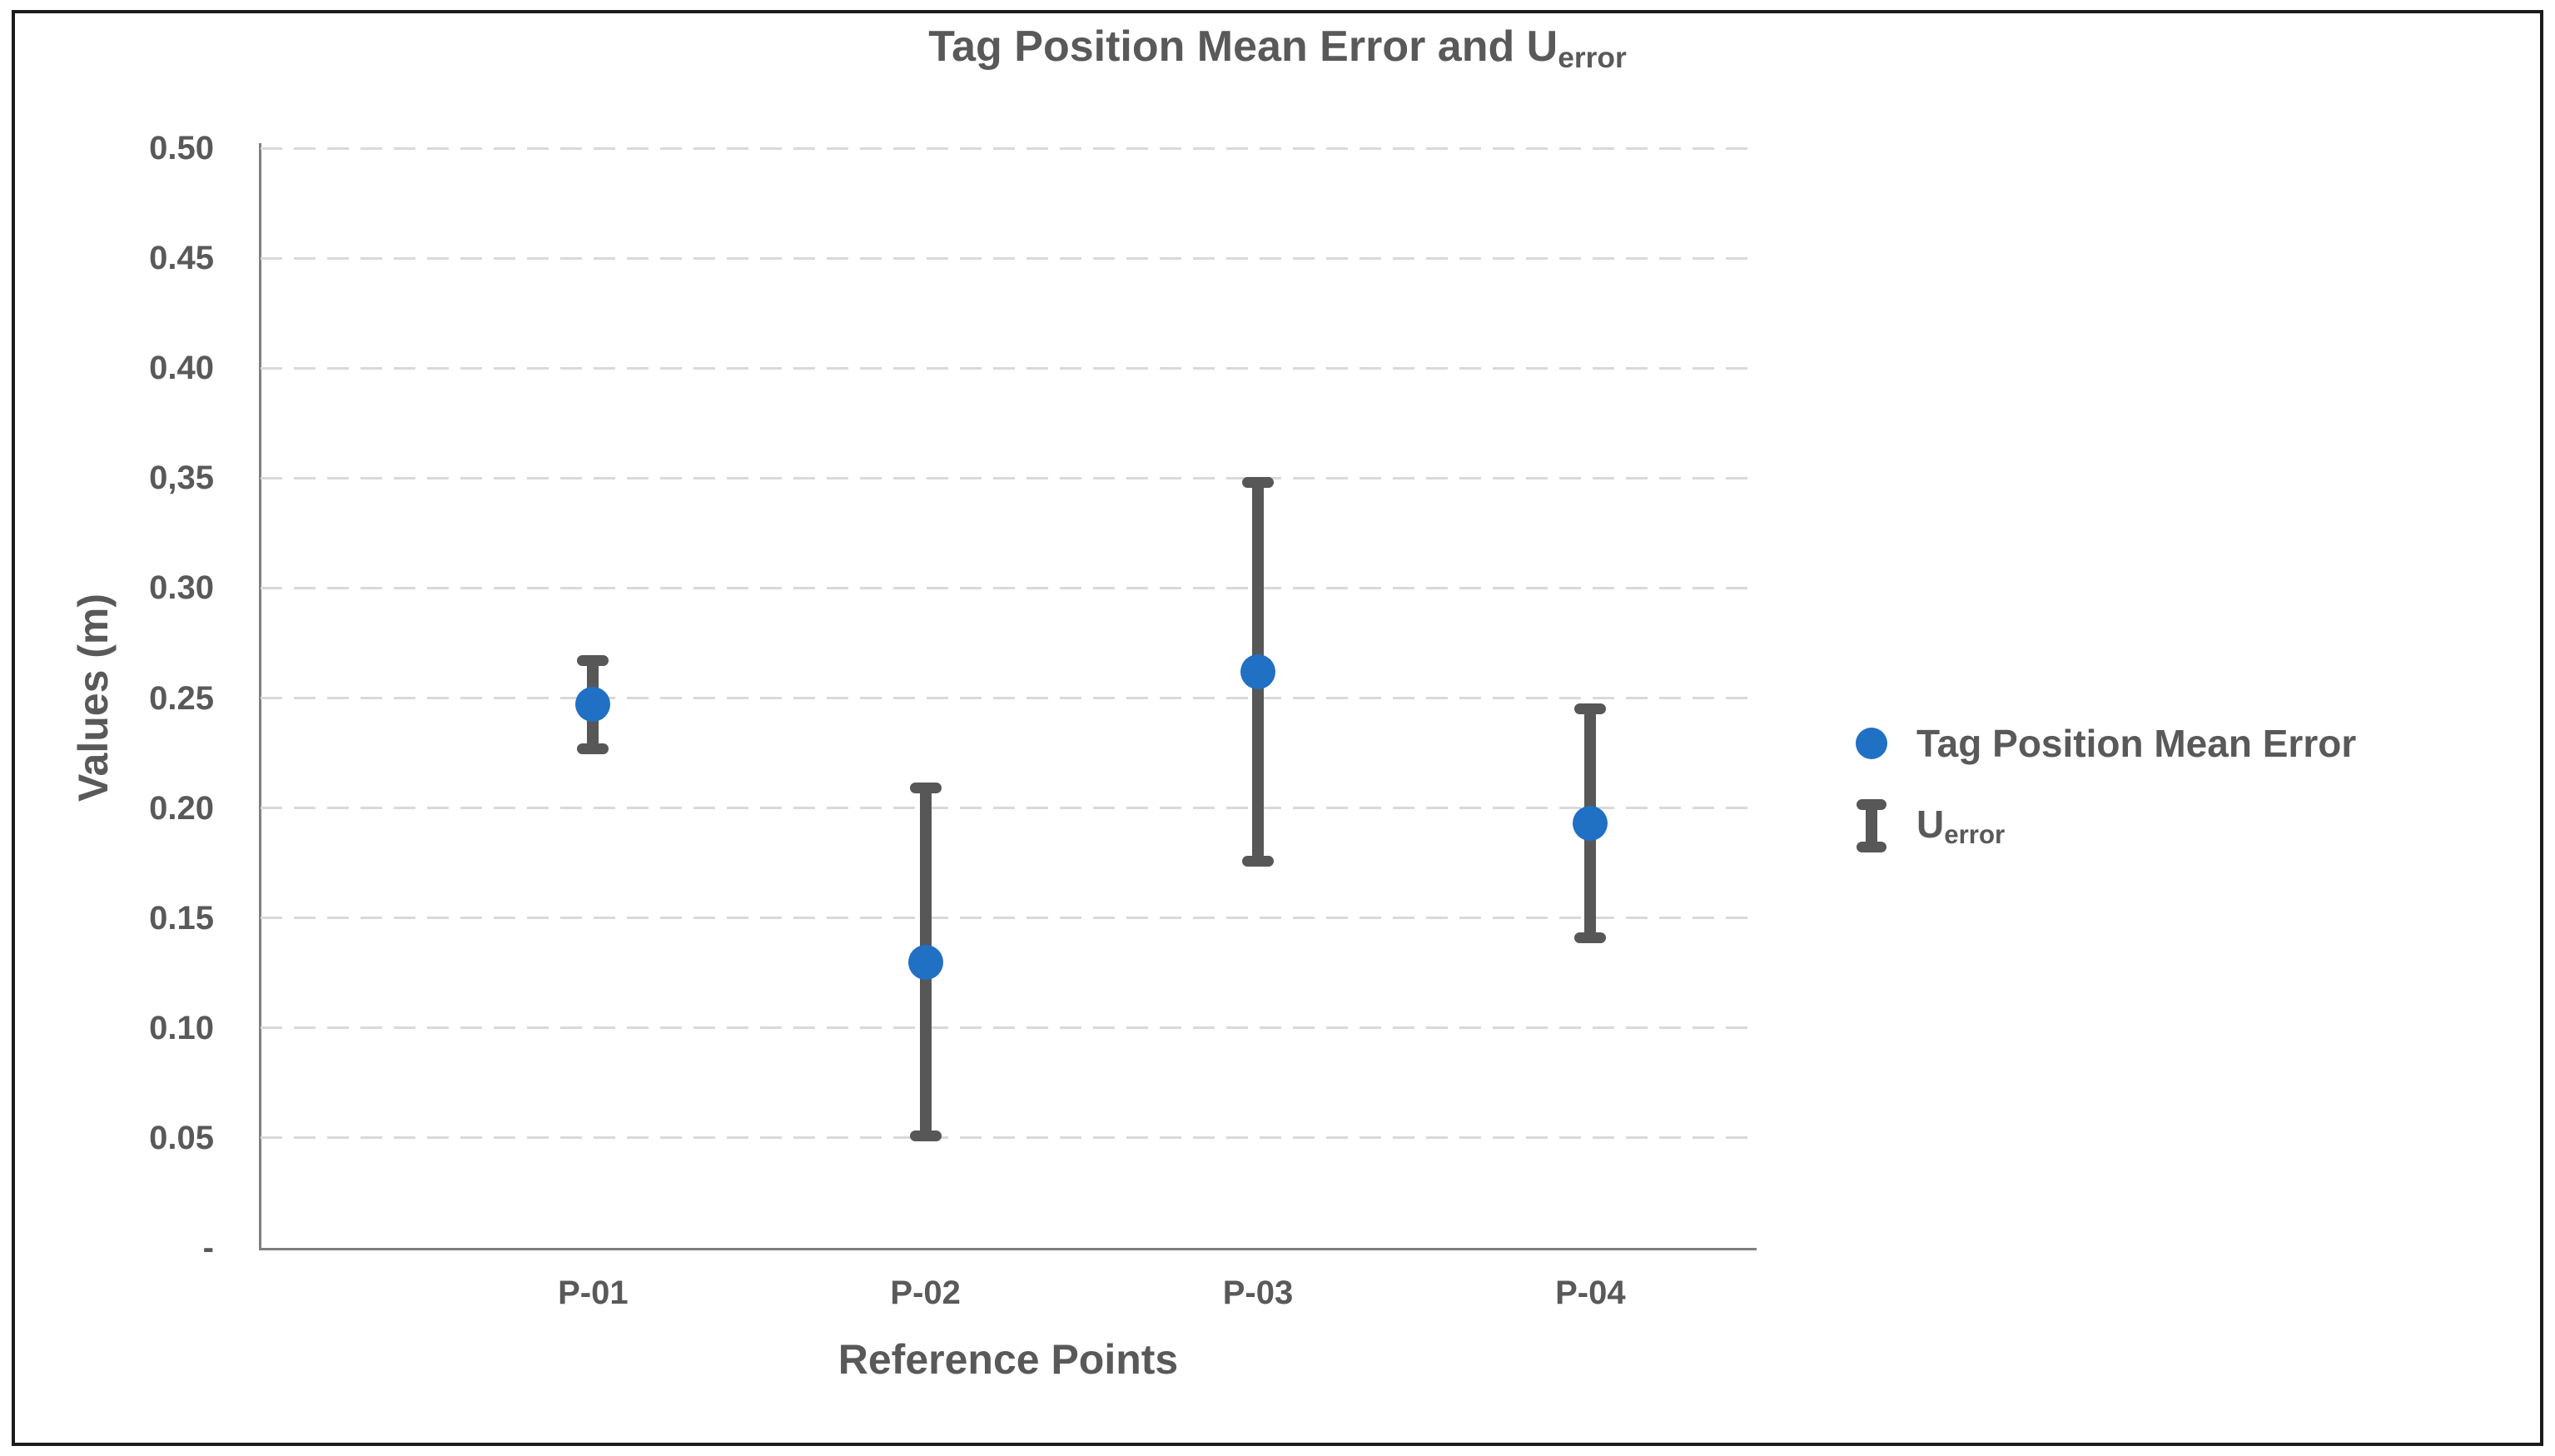  I want to click on chart-title: Tag Position Mean Error and Uerror, so click(1277, 48).